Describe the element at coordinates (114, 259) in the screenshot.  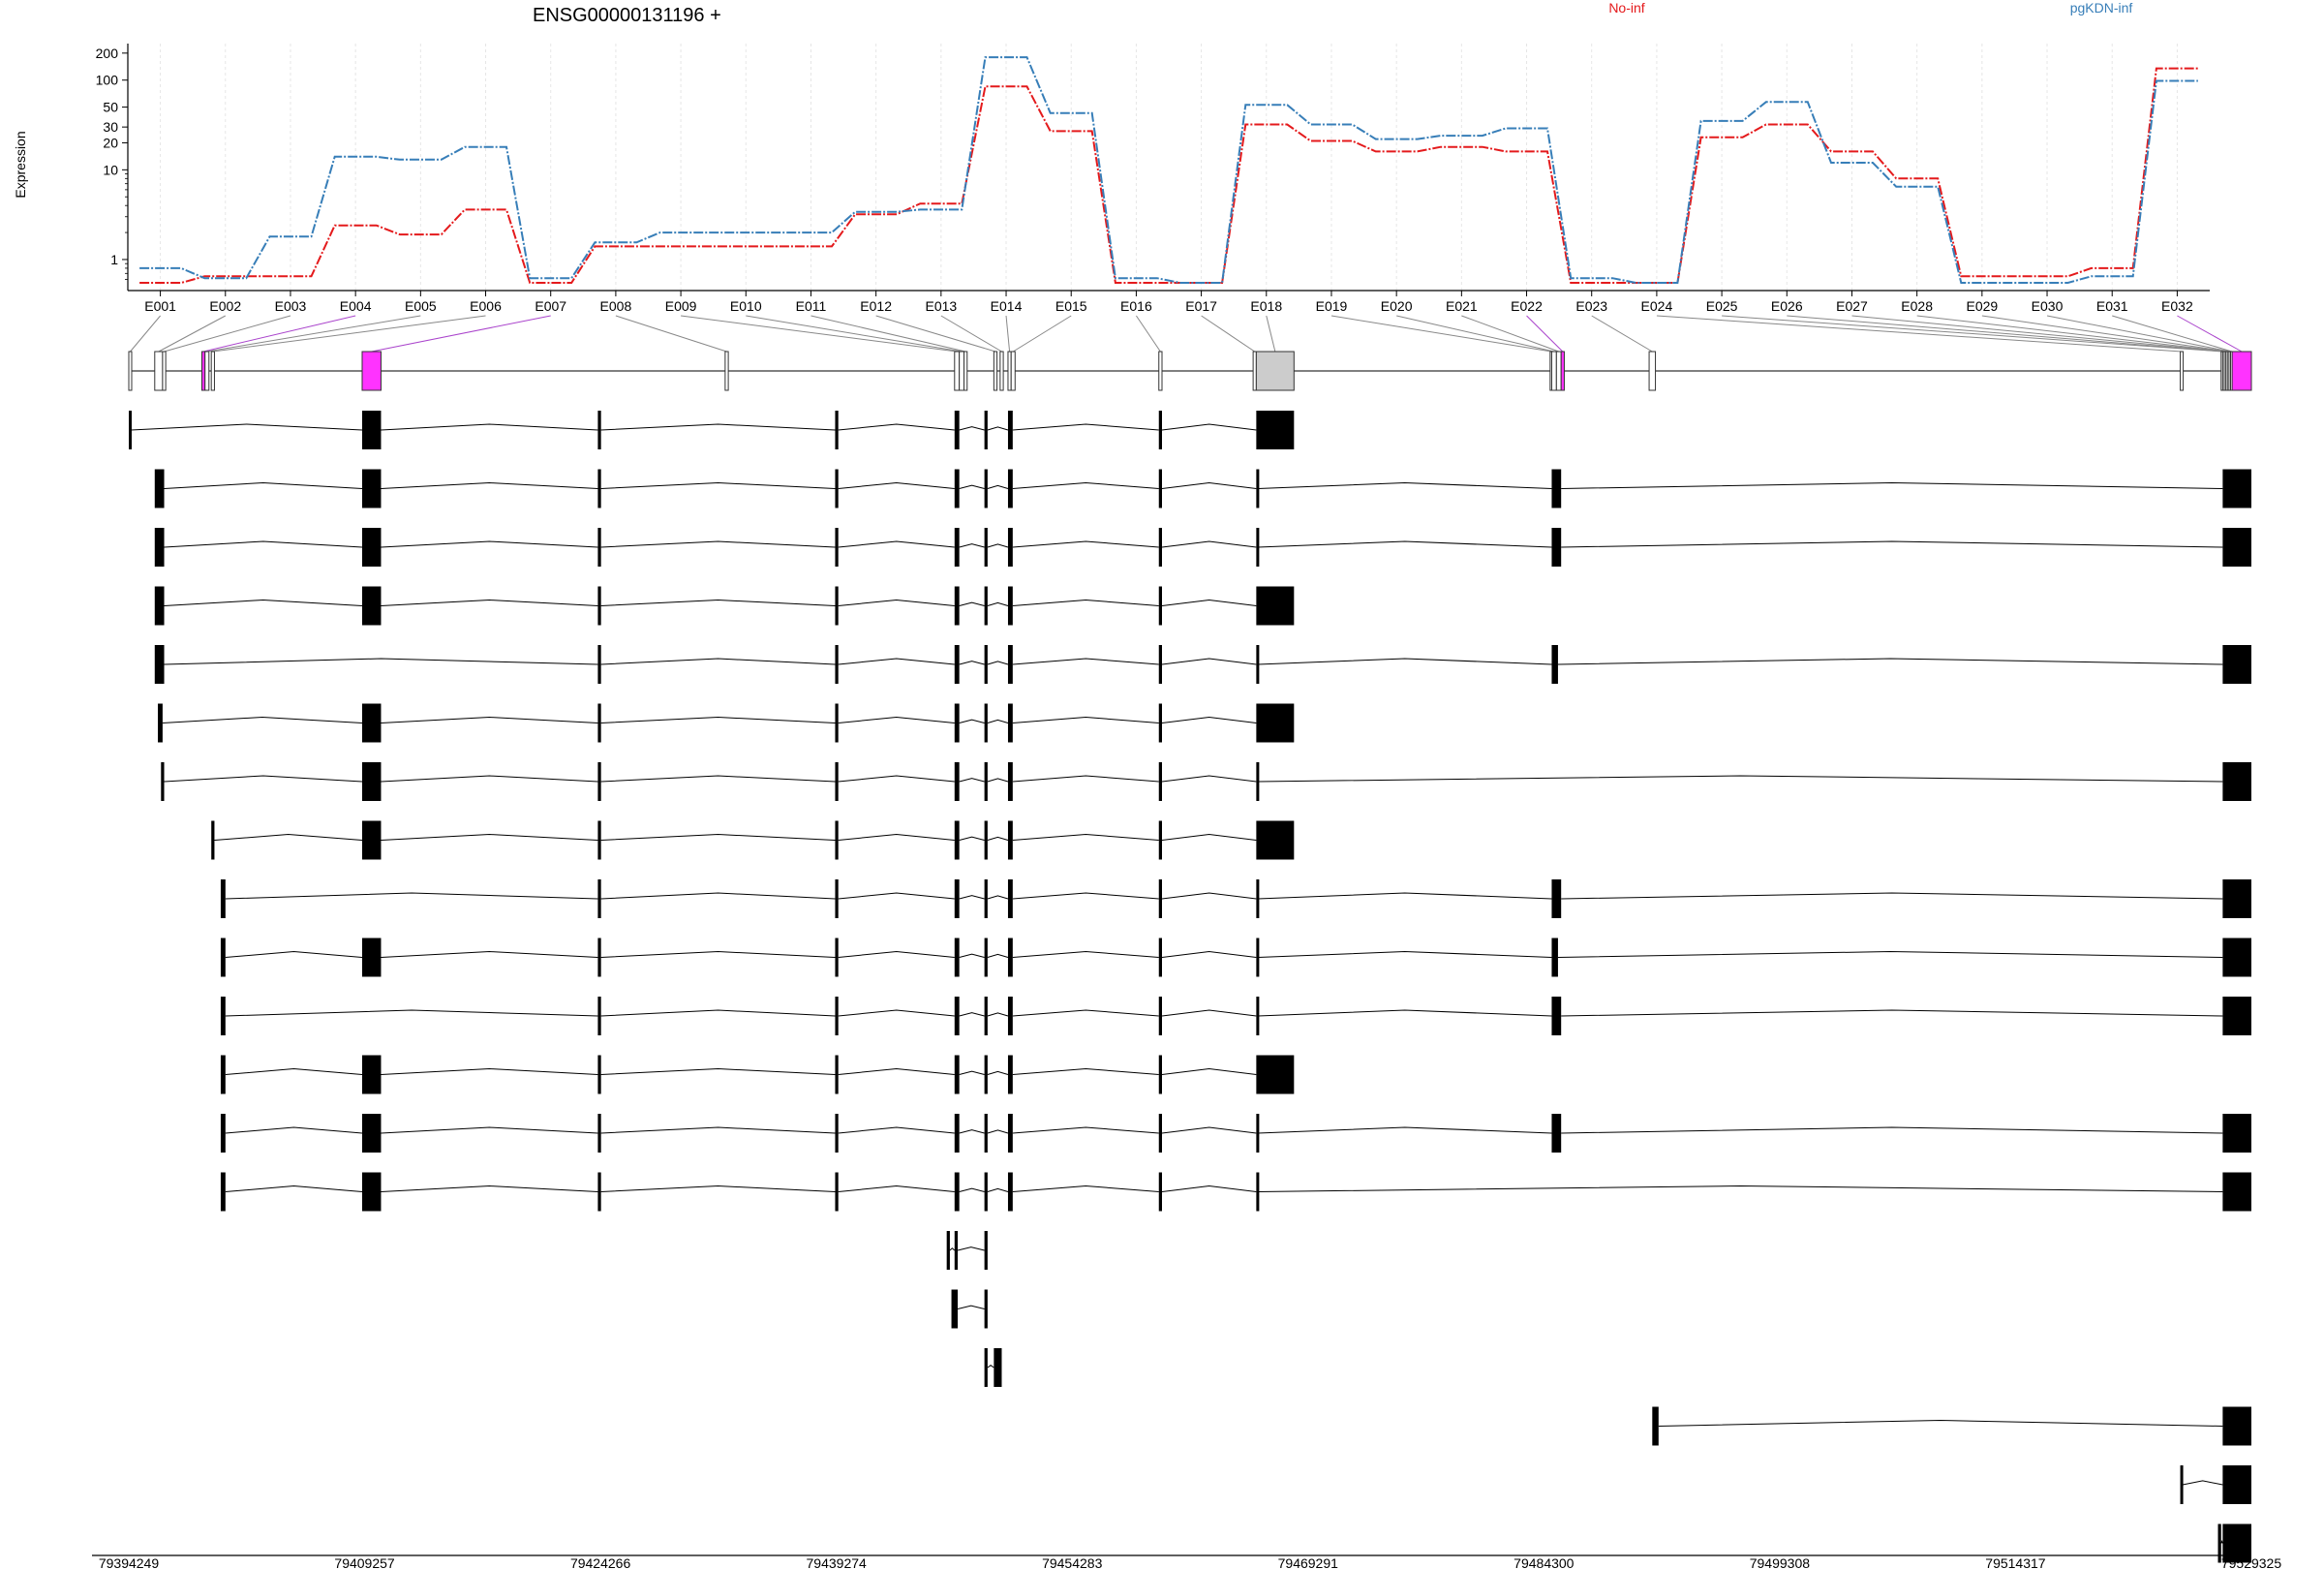
I see `y-tick-label: 1` at that location.